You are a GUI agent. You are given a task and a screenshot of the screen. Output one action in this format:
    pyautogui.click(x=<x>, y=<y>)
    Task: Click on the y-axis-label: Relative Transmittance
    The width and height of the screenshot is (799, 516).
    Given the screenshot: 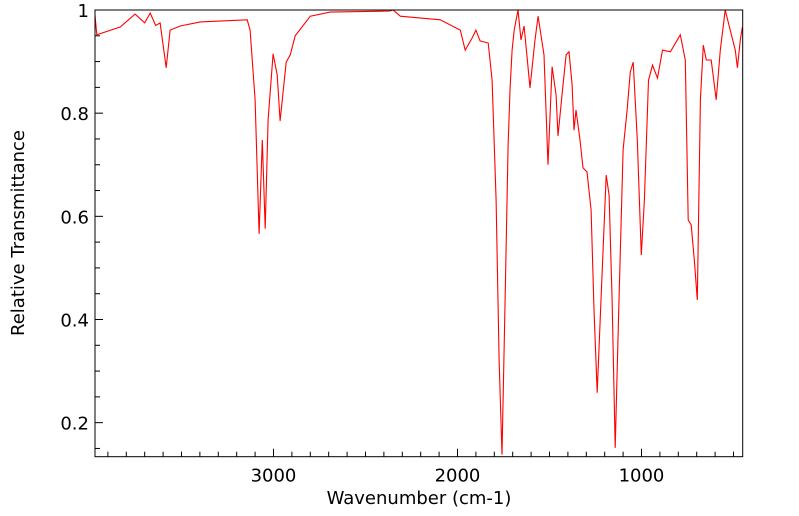 What is the action you would take?
    pyautogui.click(x=18, y=233)
    